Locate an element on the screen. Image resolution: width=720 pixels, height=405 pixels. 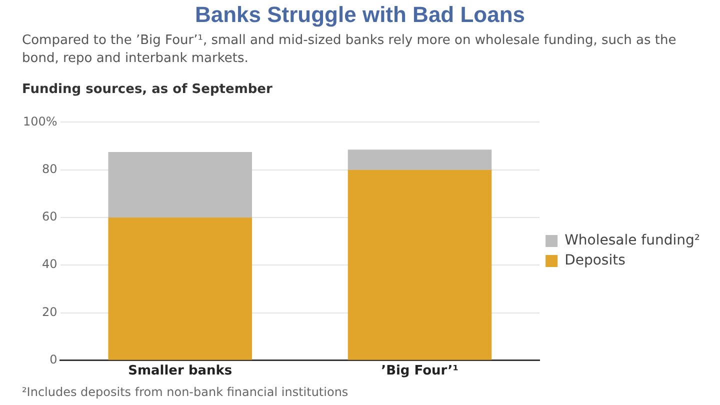
y-tick-label: 100% is located at coordinates (40, 121).